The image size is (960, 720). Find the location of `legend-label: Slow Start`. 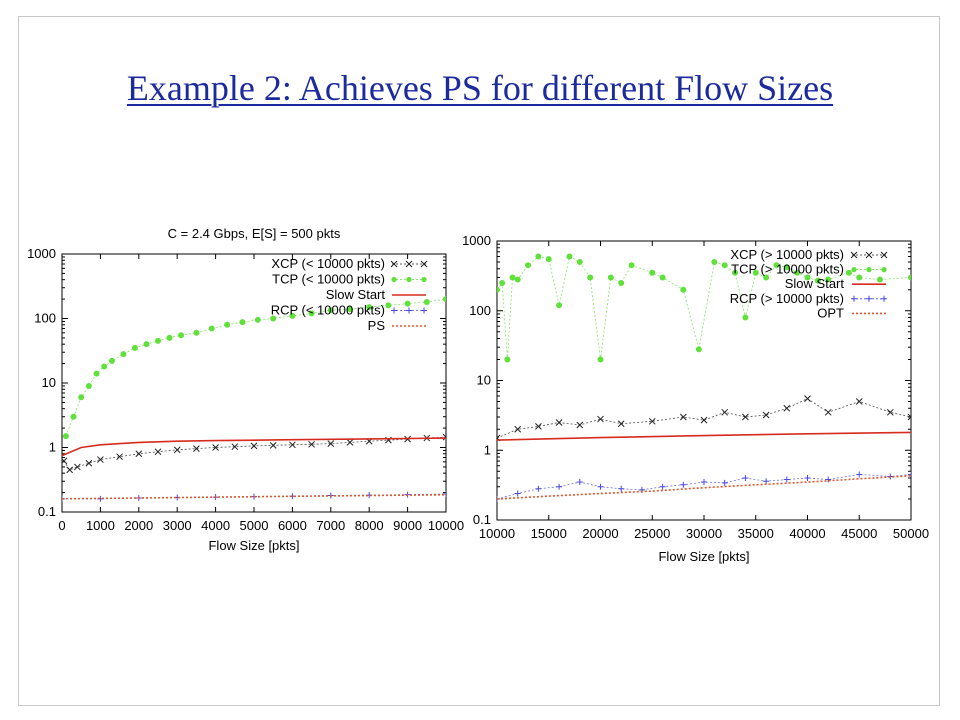

legend-label: Slow Start is located at coordinates (815, 283).